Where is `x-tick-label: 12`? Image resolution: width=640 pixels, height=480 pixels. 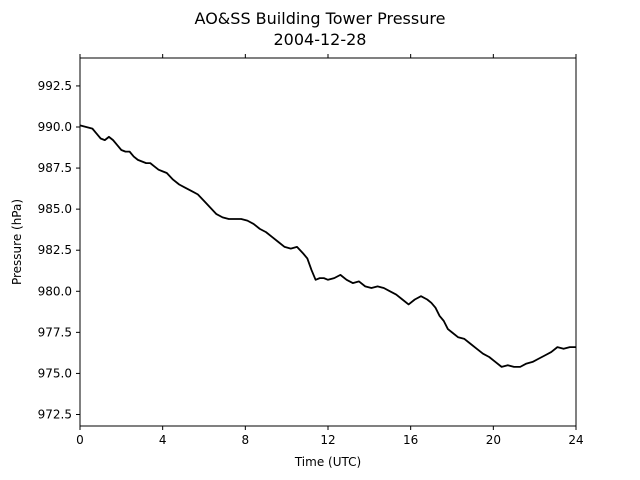 x-tick-label: 12 is located at coordinates (327, 440).